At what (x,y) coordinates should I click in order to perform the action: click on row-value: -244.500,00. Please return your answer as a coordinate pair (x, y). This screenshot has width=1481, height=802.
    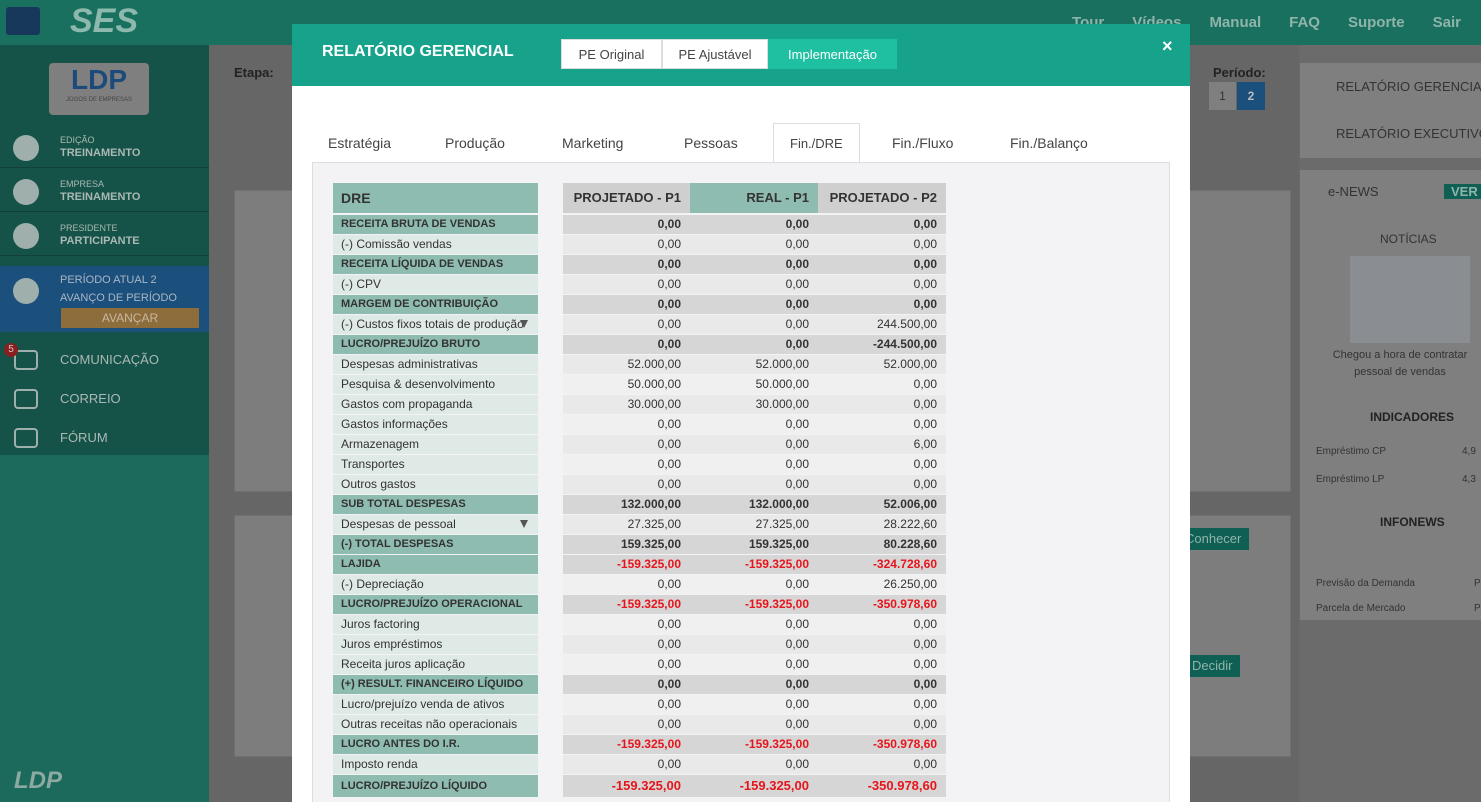
    Looking at the image, I should click on (882, 344).